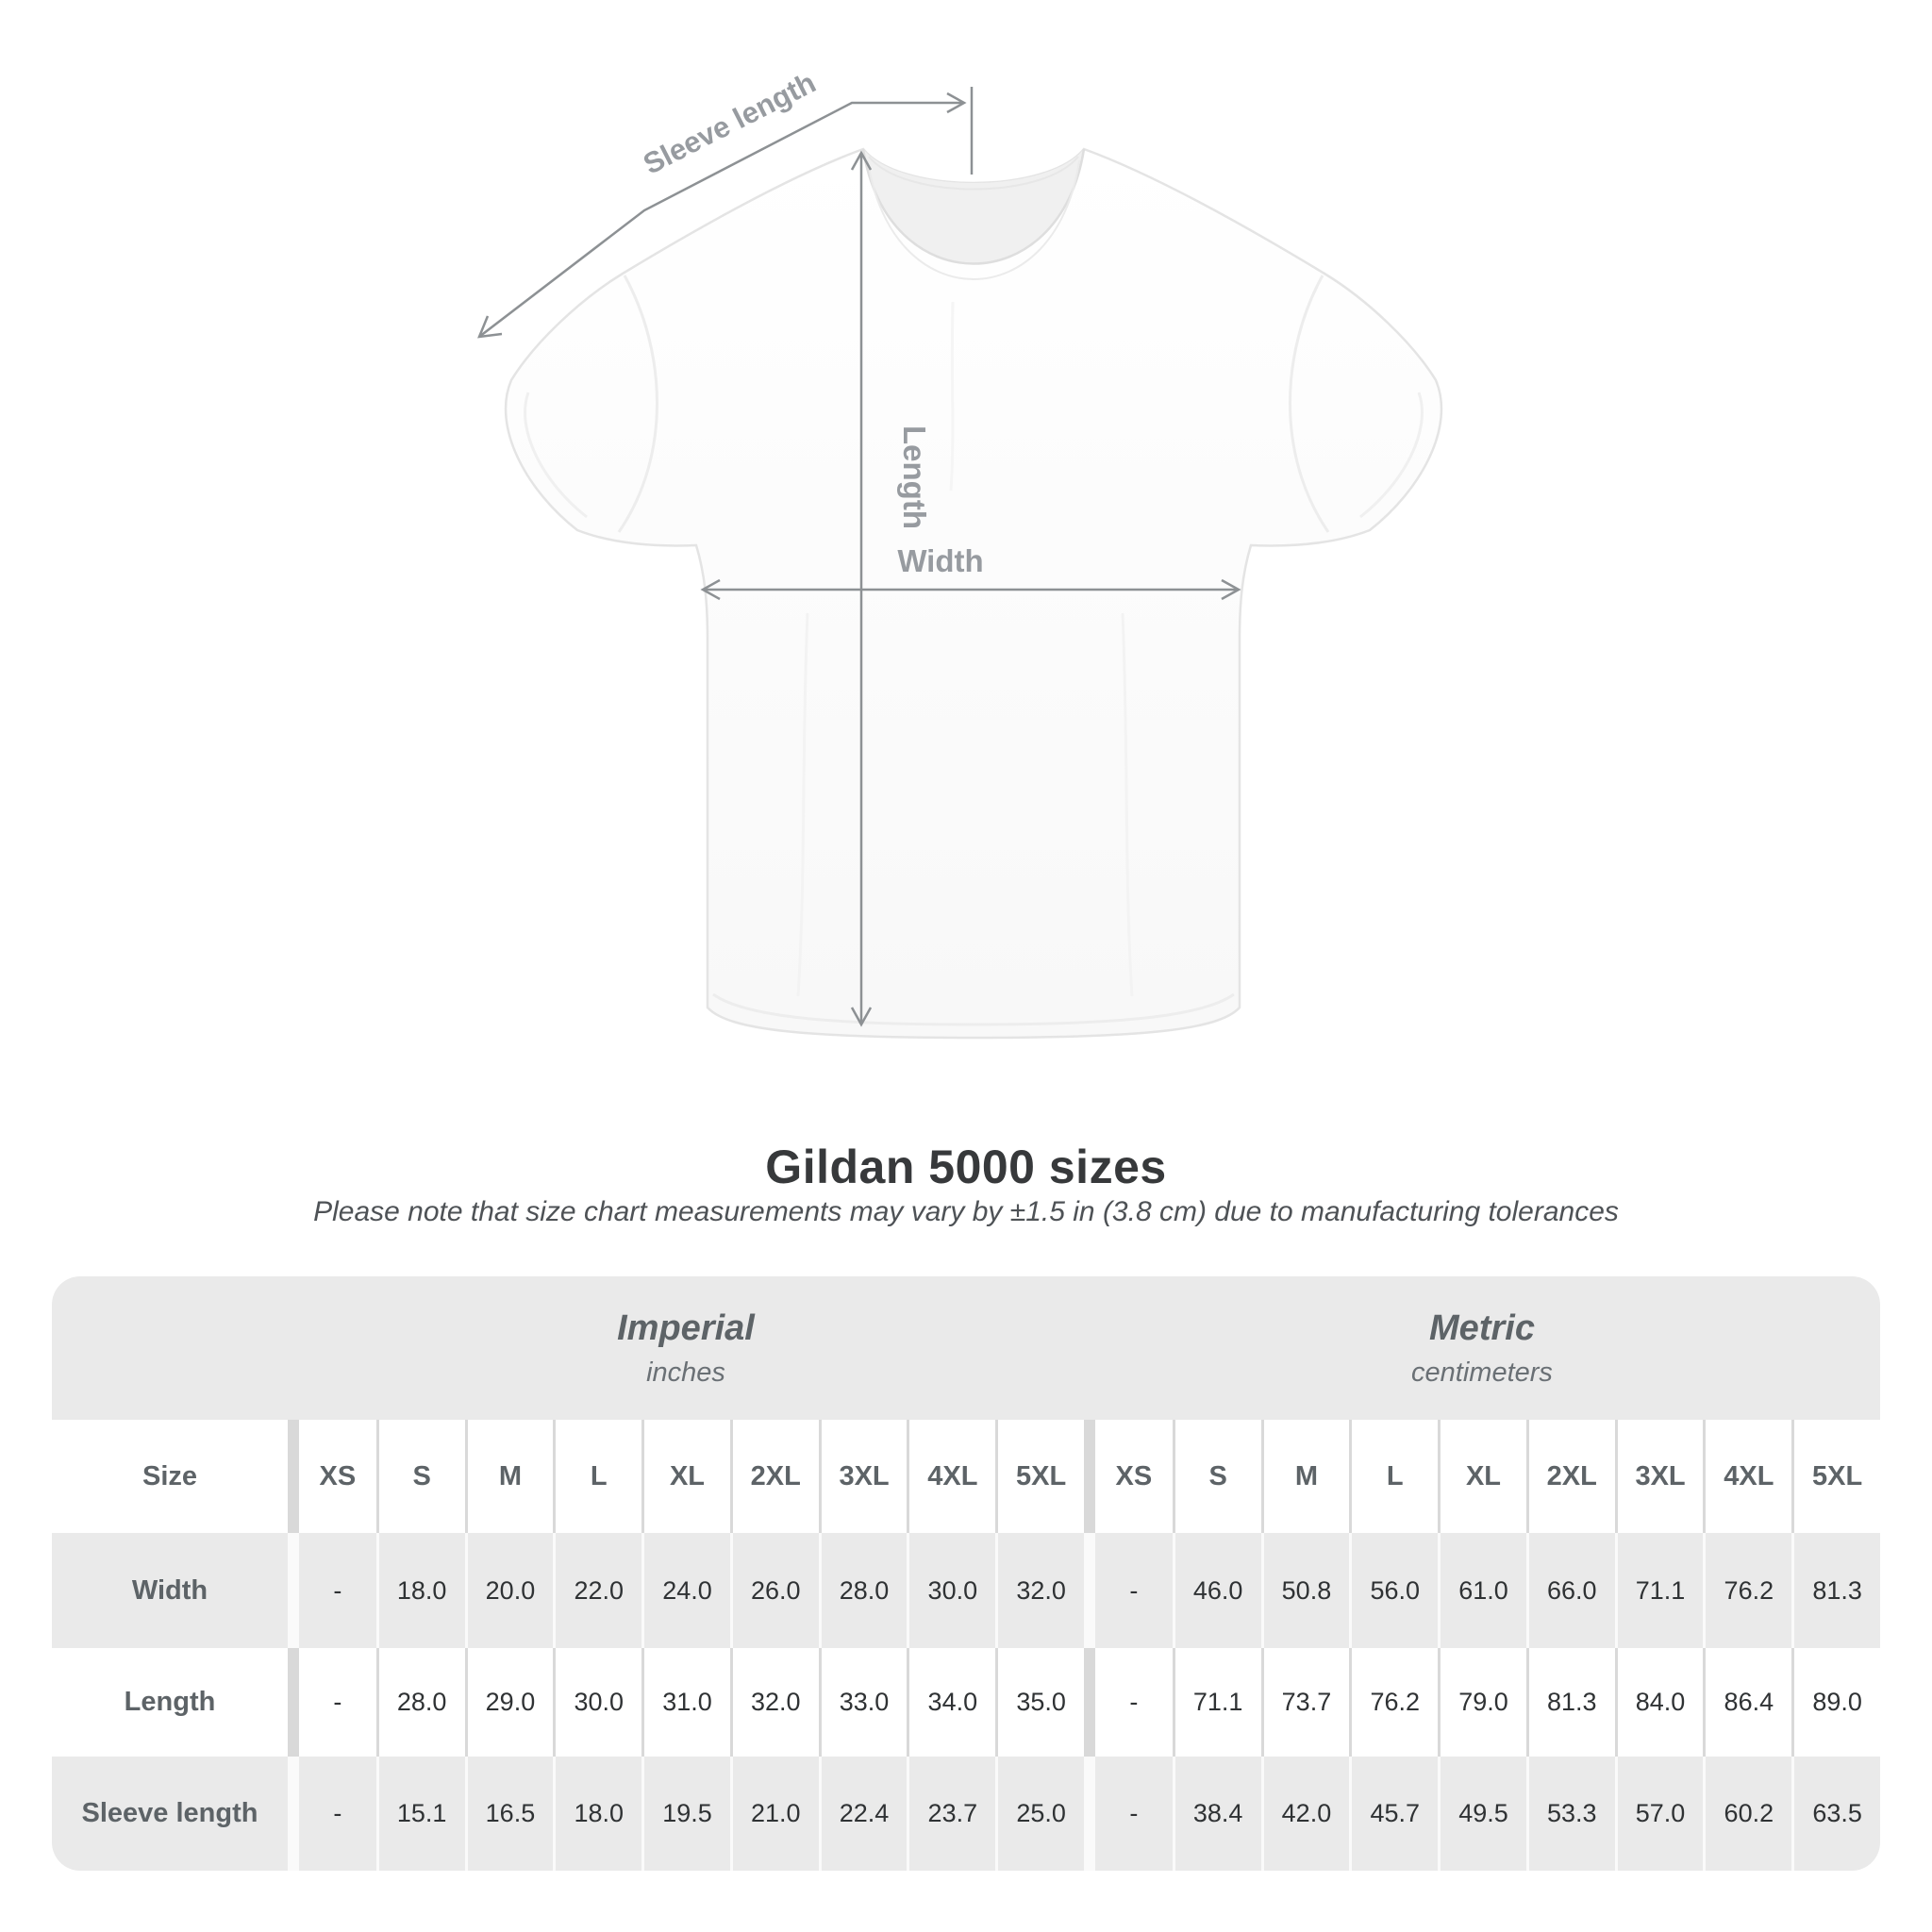 This screenshot has width=1932, height=1932. Describe the element at coordinates (774, 1814) in the screenshot. I see `table-cell: 21.0` at that location.